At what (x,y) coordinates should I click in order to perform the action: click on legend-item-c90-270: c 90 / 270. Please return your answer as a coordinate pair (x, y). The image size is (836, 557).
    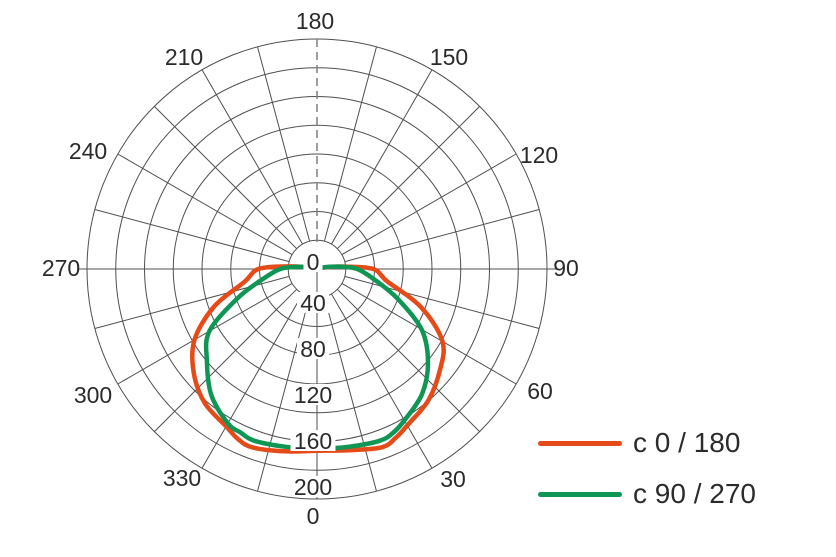
    Looking at the image, I should click on (647, 494).